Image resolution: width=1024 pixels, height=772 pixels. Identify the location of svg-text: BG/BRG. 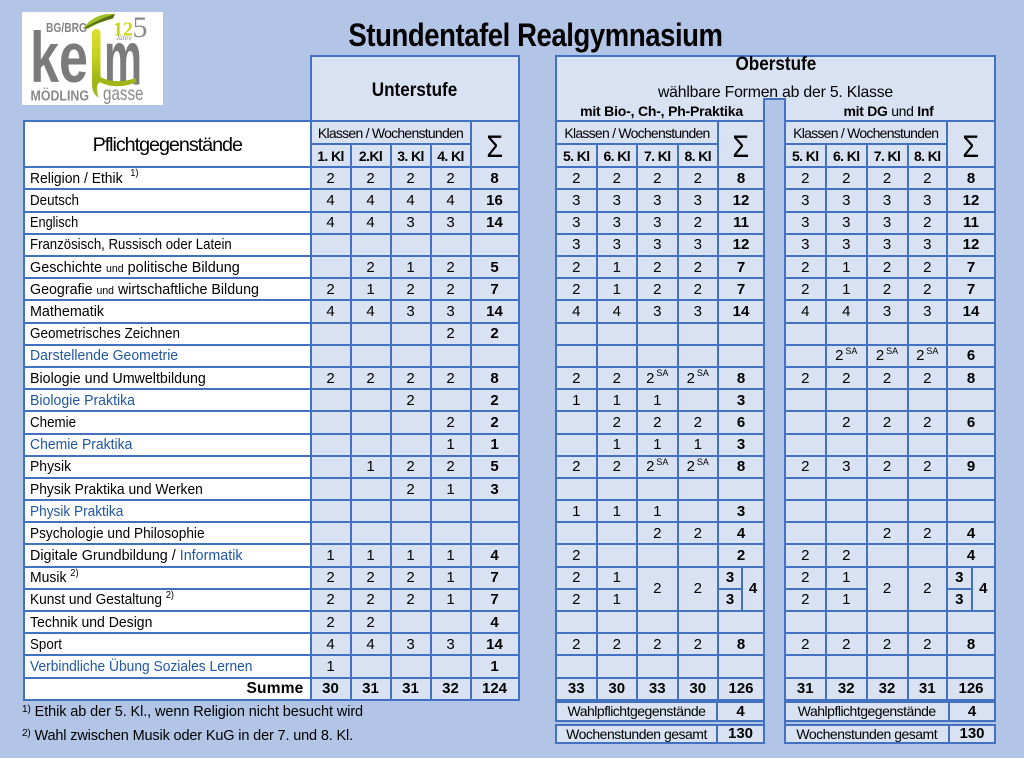
(66, 27).